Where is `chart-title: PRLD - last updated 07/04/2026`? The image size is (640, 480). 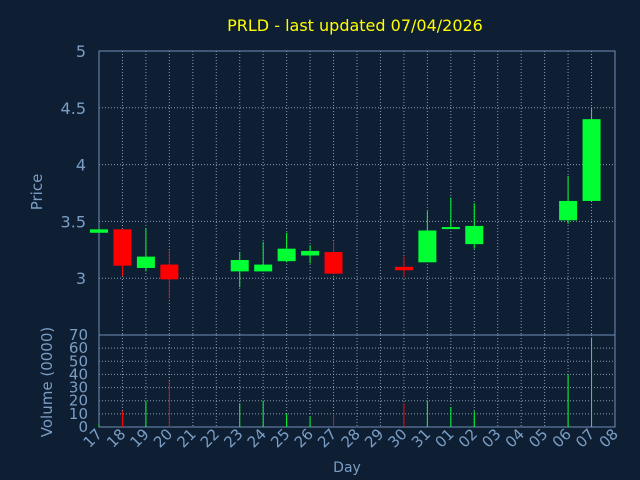
chart-title: PRLD - last updated 07/04/2026 is located at coordinates (355, 25).